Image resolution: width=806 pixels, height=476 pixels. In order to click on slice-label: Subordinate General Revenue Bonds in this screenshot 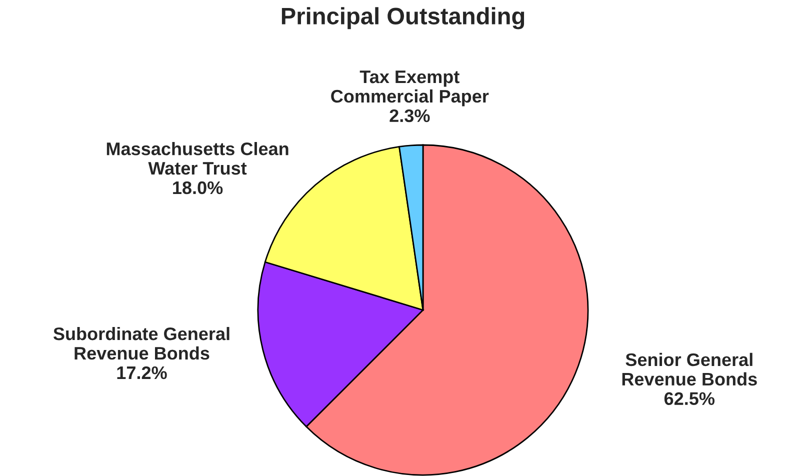, I will do `click(141, 343)`.